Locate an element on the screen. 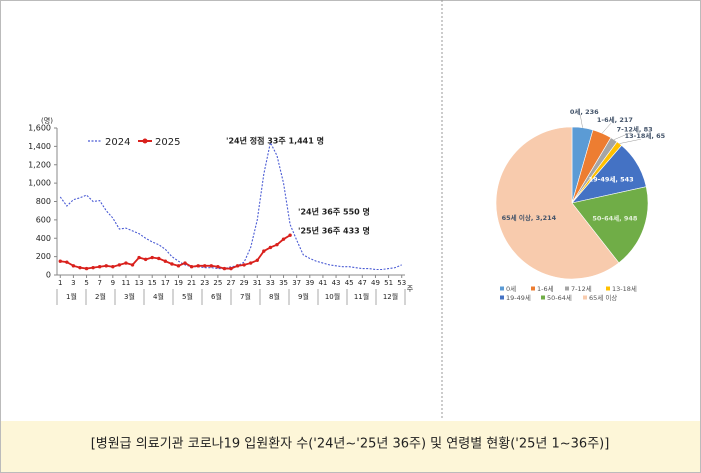 The width and height of the screenshot is (701, 473). x-tick-label: 41 is located at coordinates (322, 283).